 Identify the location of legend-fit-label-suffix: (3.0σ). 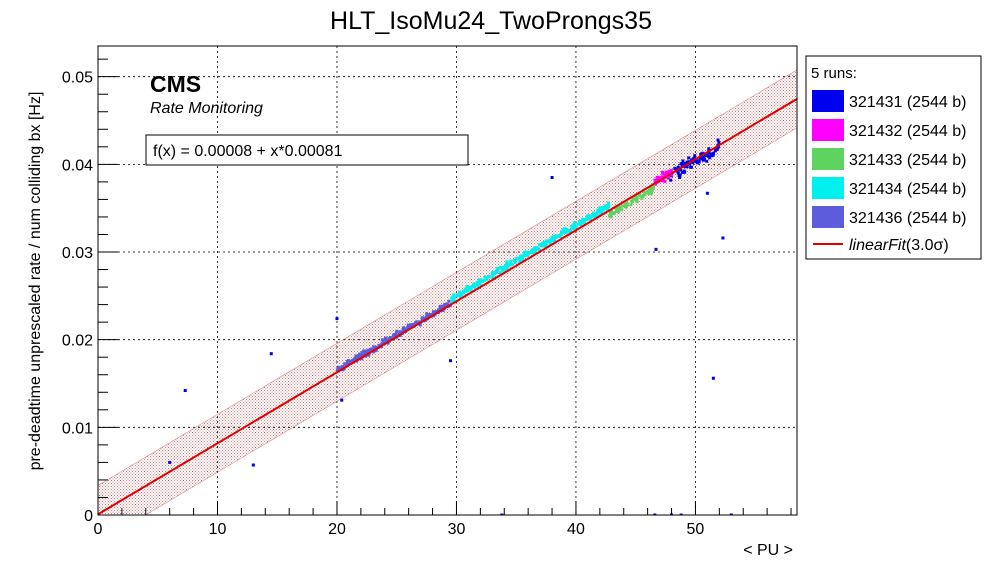
(927, 245).